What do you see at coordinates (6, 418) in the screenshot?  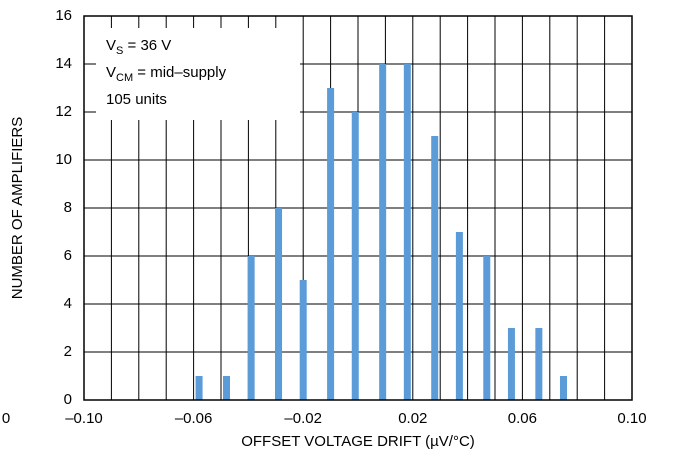 I see `edge-fragment: 0` at bounding box center [6, 418].